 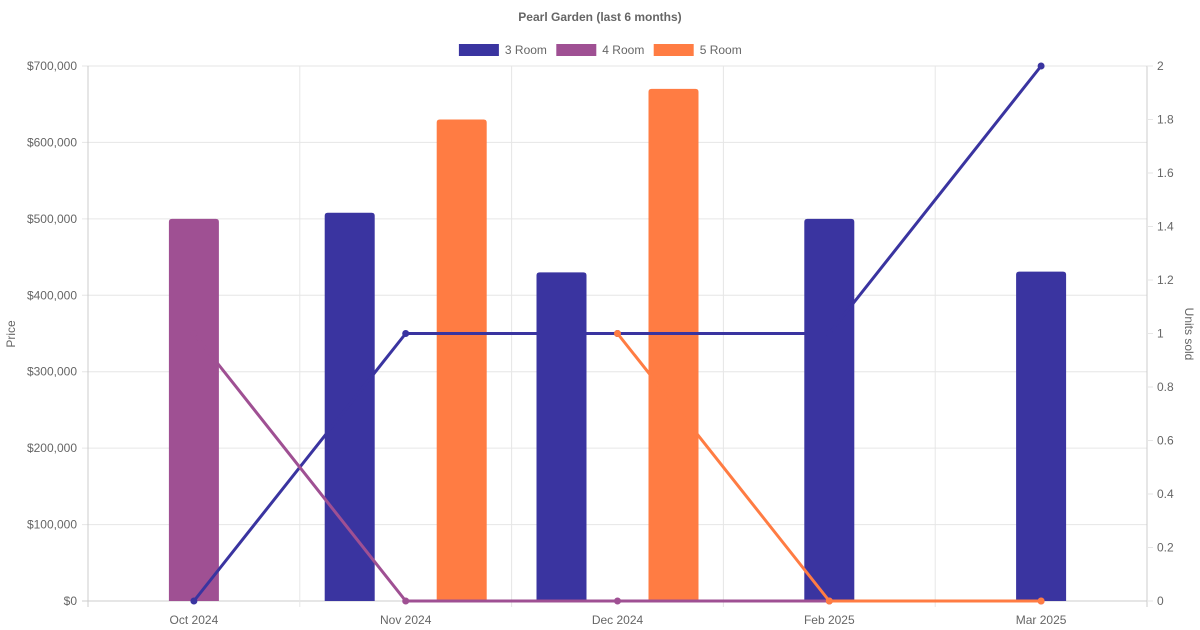 I want to click on legend-label: 4 Room, so click(x=623, y=50).